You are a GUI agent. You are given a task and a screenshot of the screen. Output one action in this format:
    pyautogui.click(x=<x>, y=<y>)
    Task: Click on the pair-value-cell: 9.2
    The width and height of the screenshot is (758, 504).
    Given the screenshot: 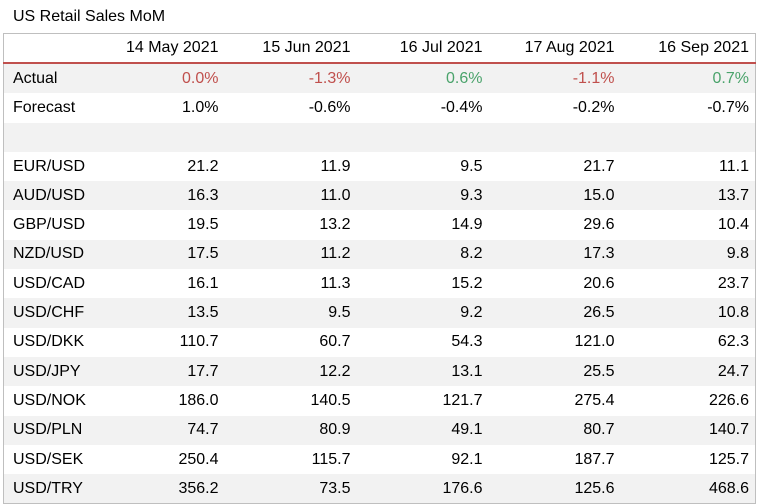 What is the action you would take?
    pyautogui.click(x=422, y=313)
    